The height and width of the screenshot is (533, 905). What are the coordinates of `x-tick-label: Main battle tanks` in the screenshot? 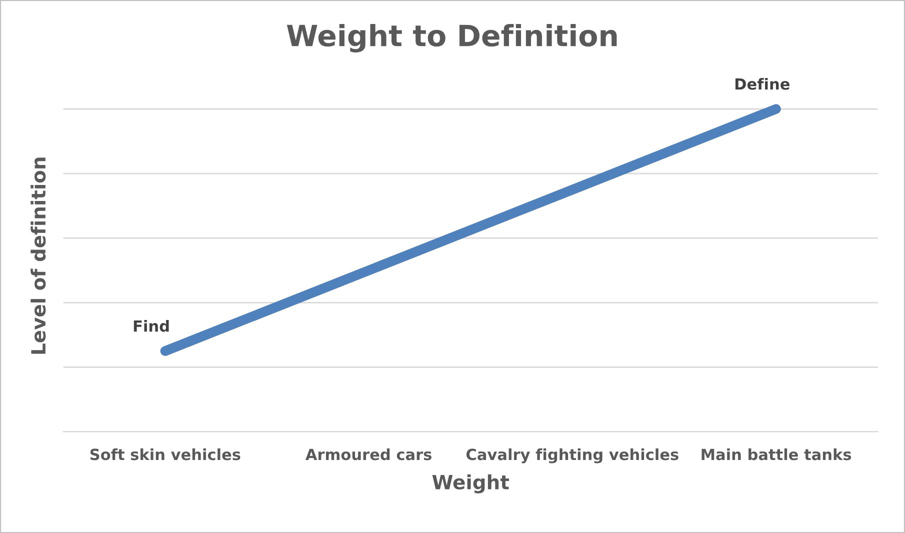 It's located at (777, 454).